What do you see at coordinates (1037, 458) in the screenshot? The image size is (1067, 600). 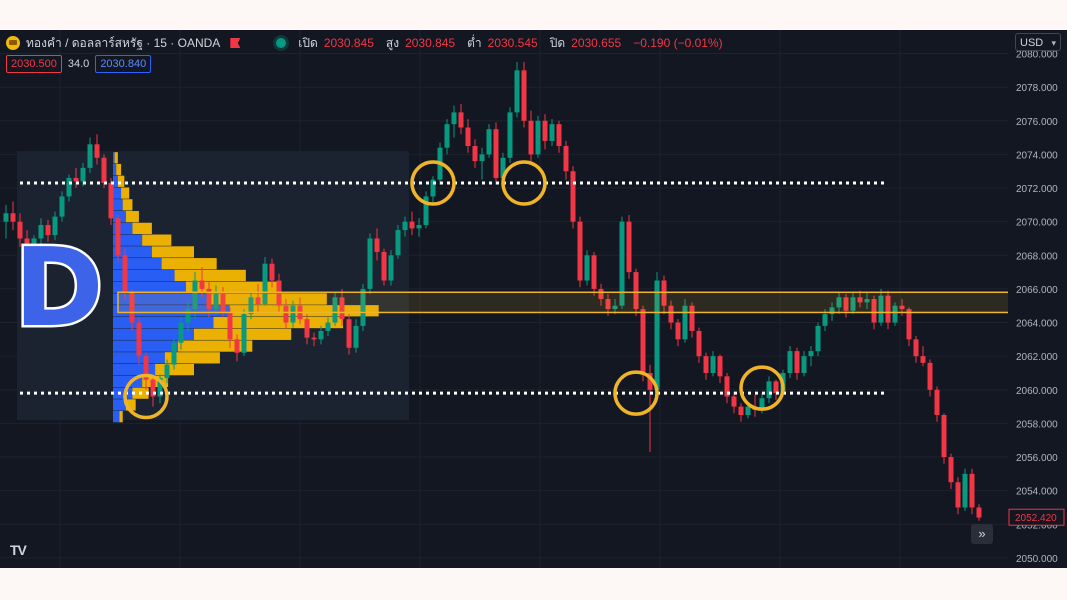 I see `price-axis-label: 2056.000` at bounding box center [1037, 458].